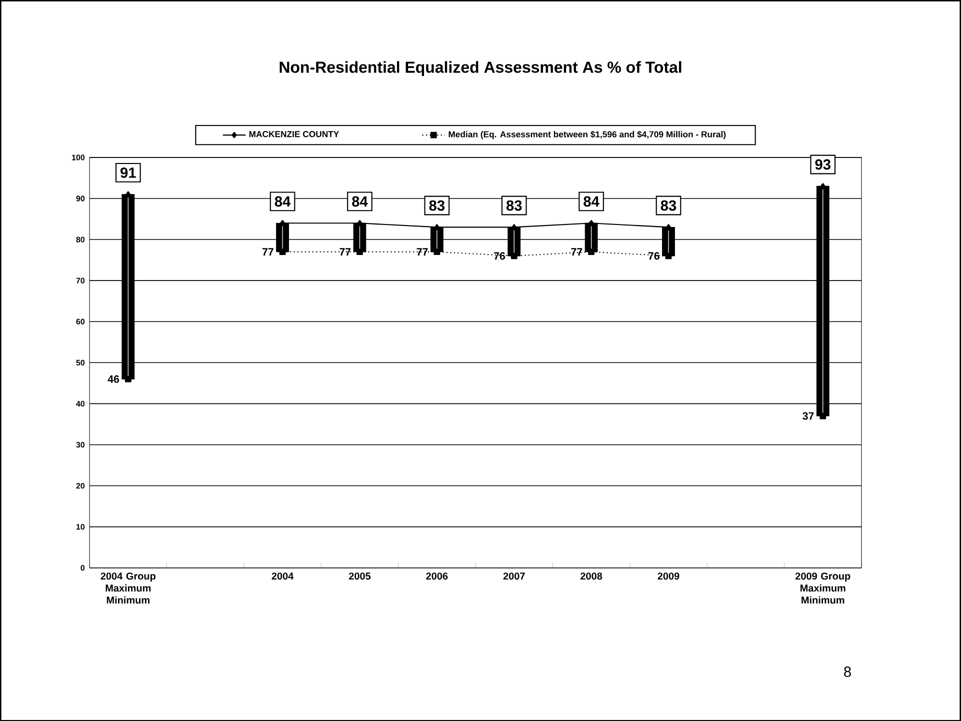  Describe the element at coordinates (128, 172) in the screenshot. I see `data-label: 91` at that location.